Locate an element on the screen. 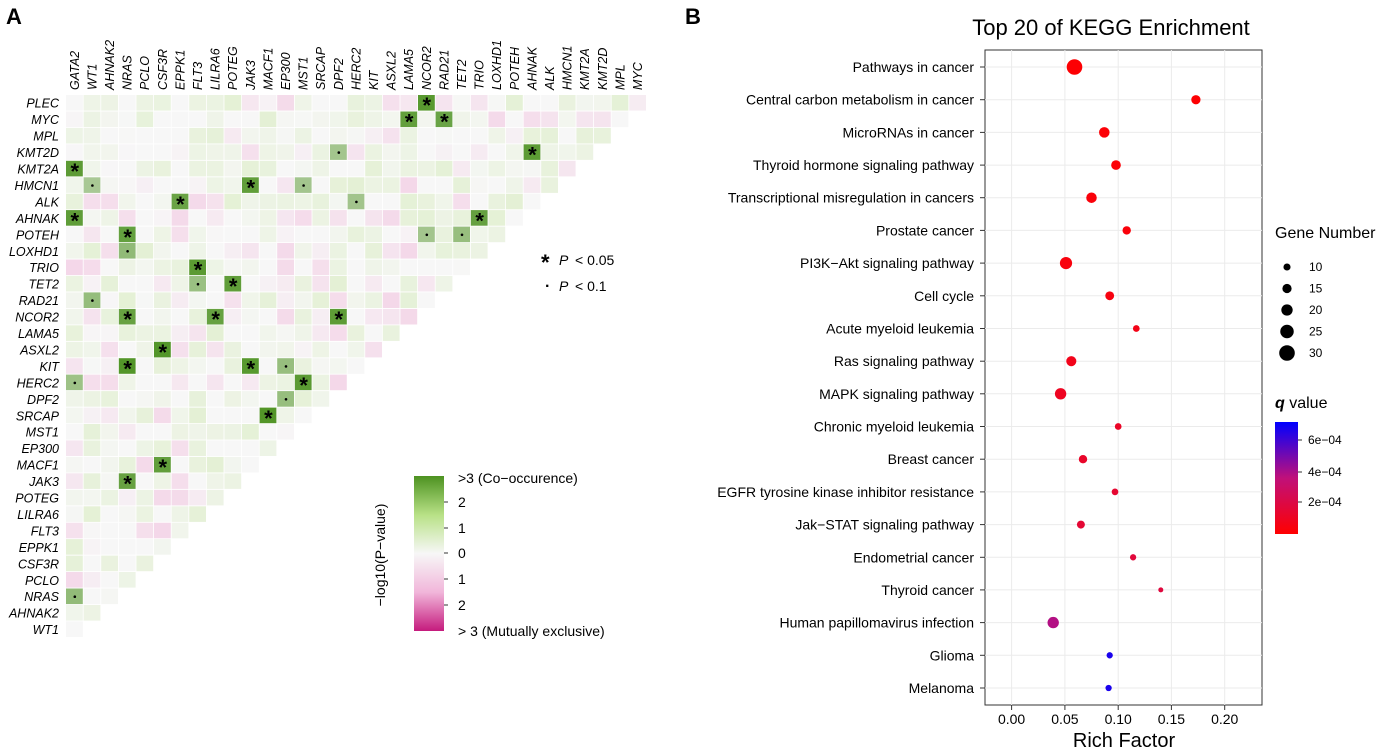  heatmap-row-label: MPL is located at coordinates (46, 137).